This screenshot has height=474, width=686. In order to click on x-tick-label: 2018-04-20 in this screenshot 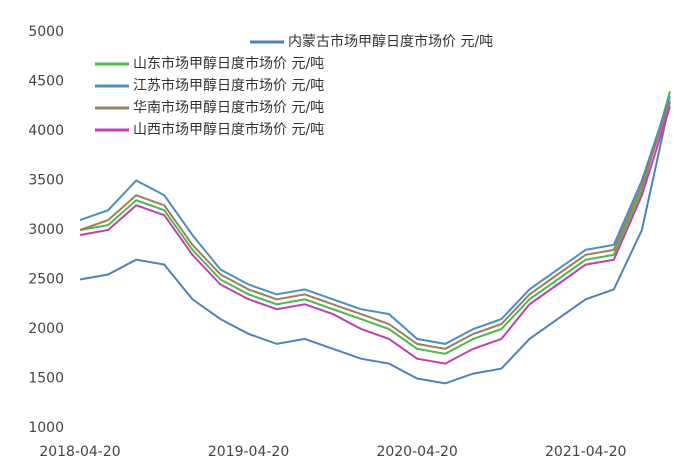, I will do `click(79, 452)`.